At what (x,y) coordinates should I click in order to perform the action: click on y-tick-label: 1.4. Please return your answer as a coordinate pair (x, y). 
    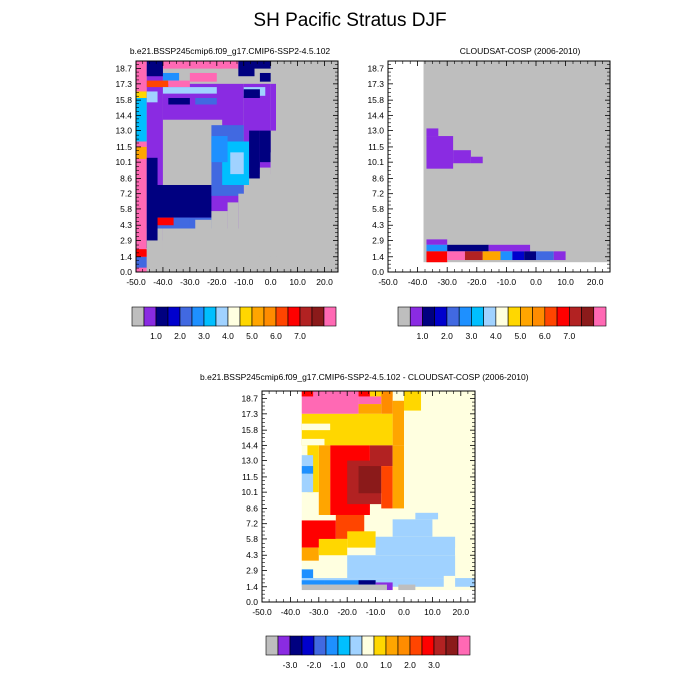
    Looking at the image, I should click on (252, 587).